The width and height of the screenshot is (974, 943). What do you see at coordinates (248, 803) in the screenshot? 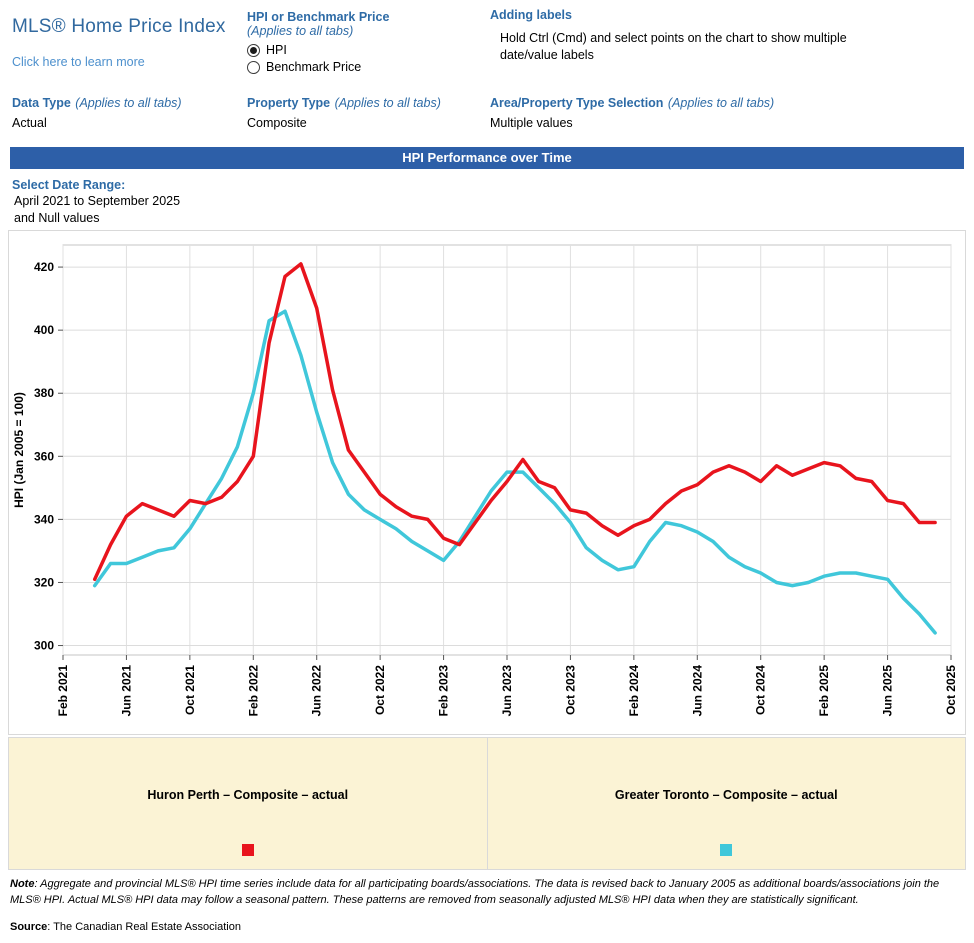
I see `legend-item-huron-perth: Huron Perth – Composite – actual` at bounding box center [248, 803].